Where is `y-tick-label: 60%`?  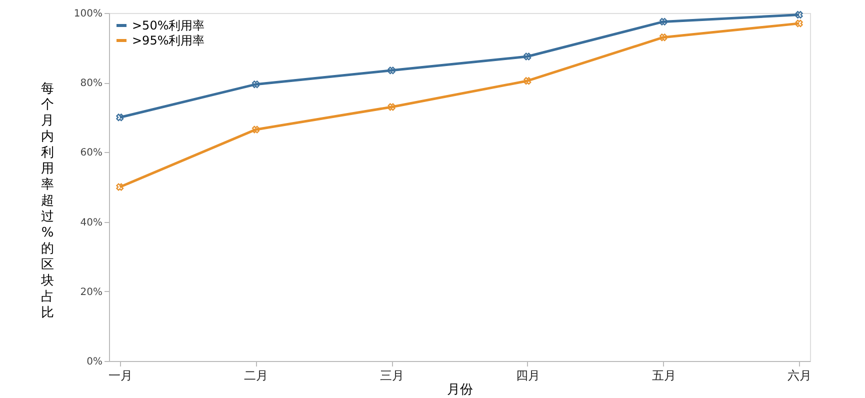
y-tick-label: 60% is located at coordinates (91, 153).